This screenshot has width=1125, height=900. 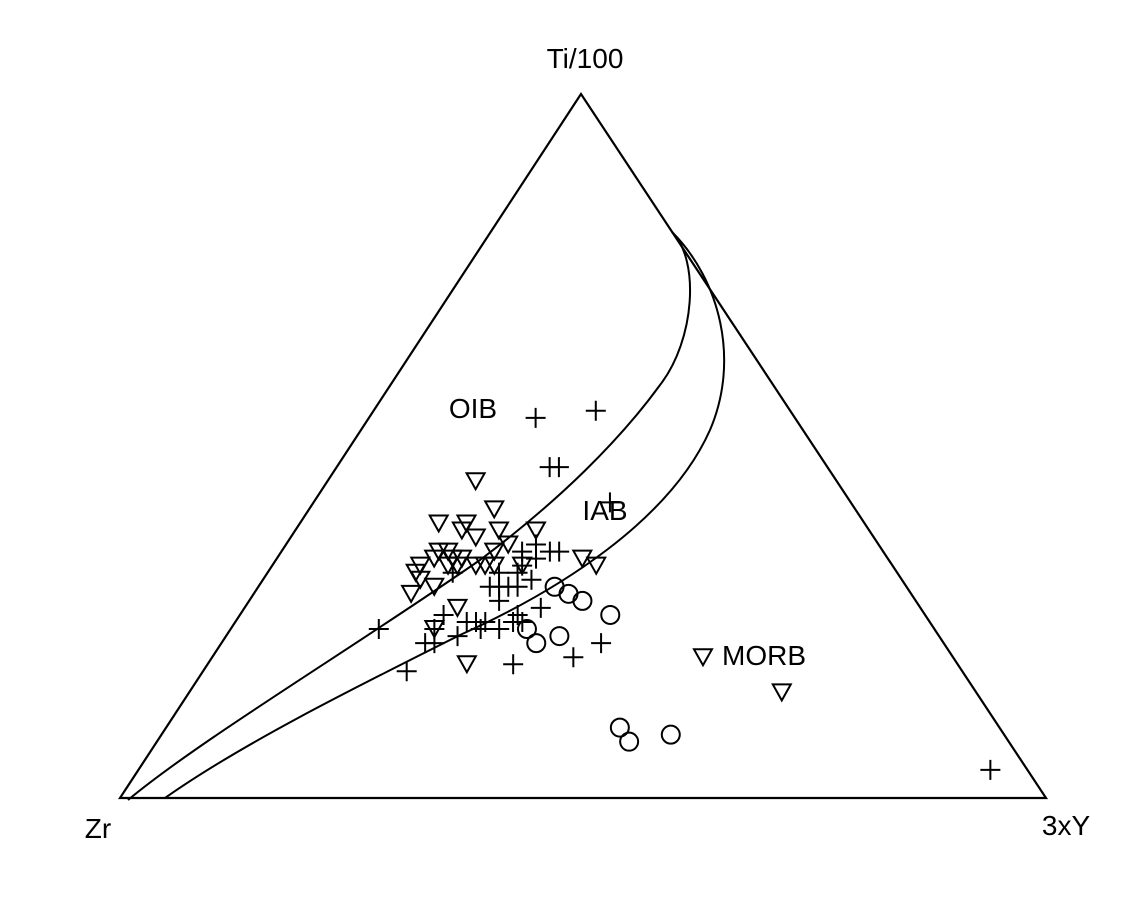 I want to click on field-label-morb: MORB, so click(x=764, y=655).